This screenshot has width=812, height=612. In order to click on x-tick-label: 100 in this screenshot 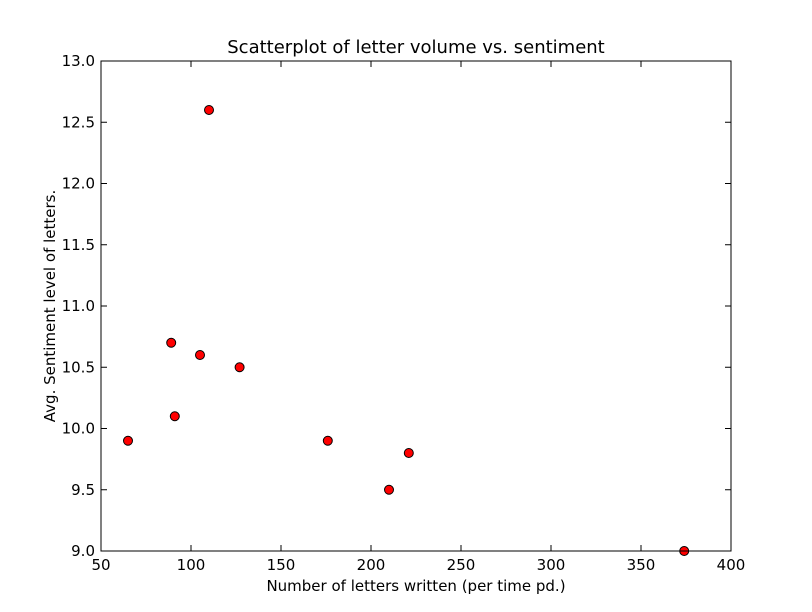, I will do `click(191, 565)`.